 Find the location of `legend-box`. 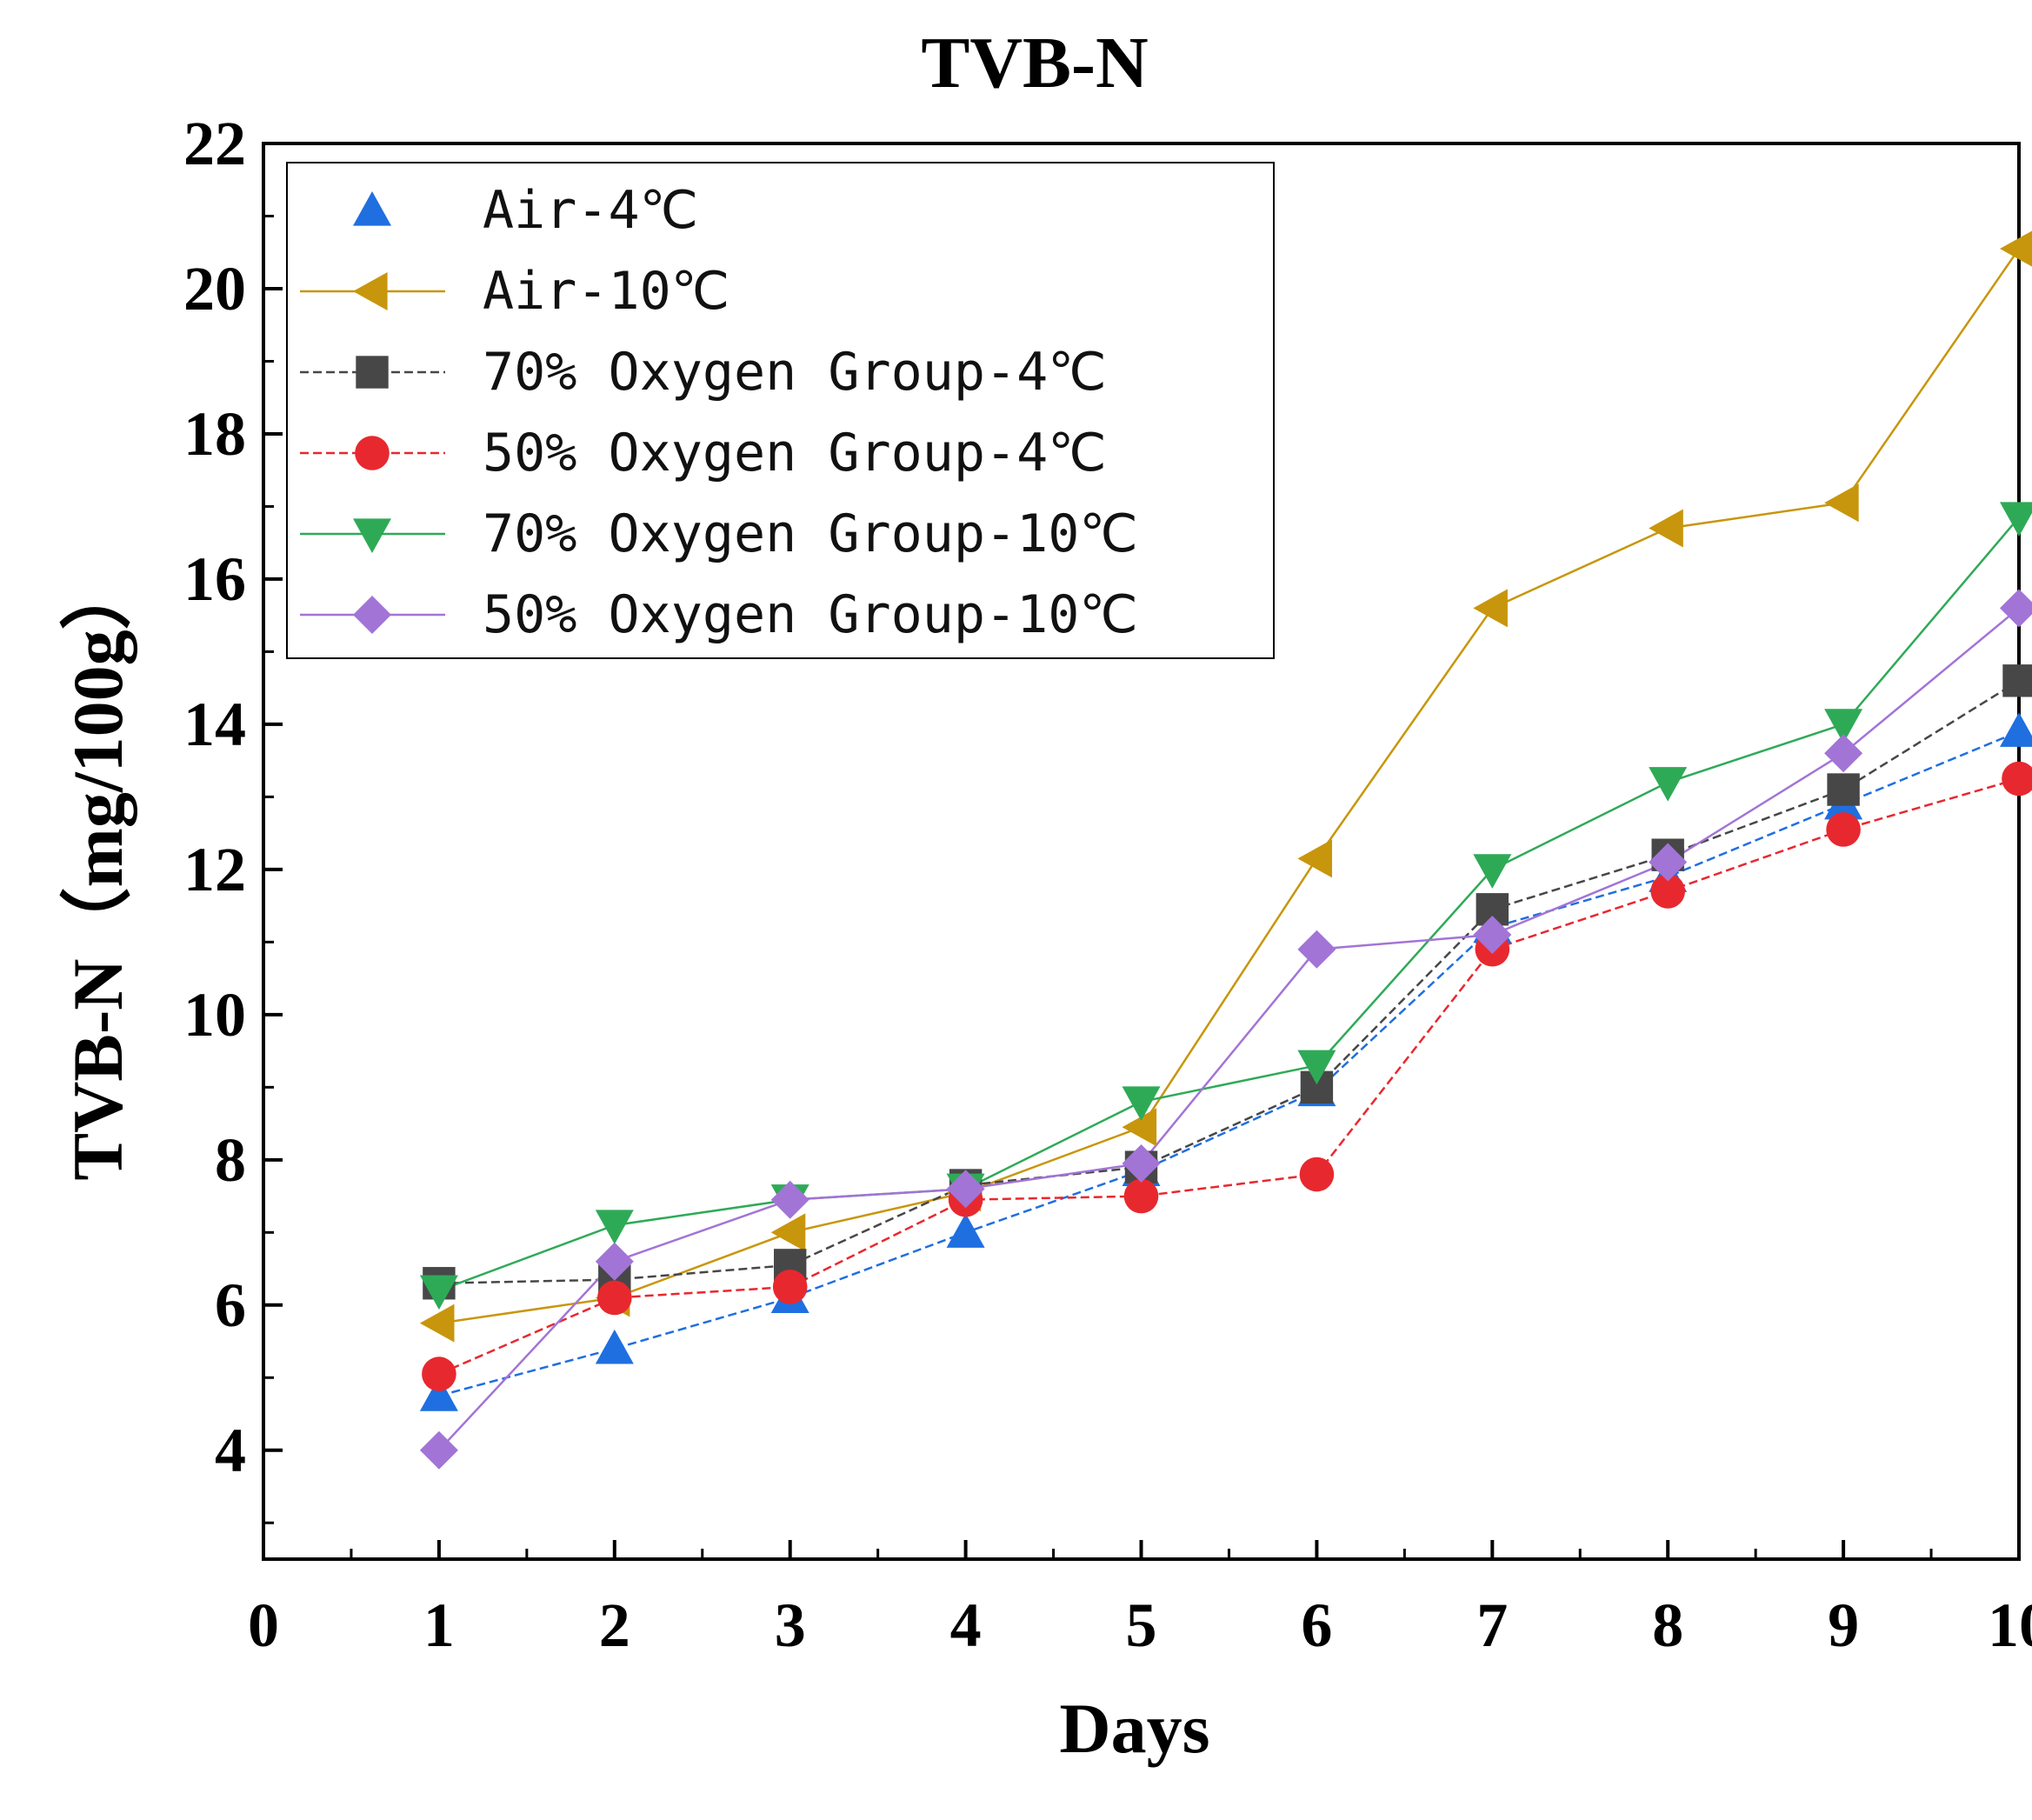

legend-box is located at coordinates (780, 410).